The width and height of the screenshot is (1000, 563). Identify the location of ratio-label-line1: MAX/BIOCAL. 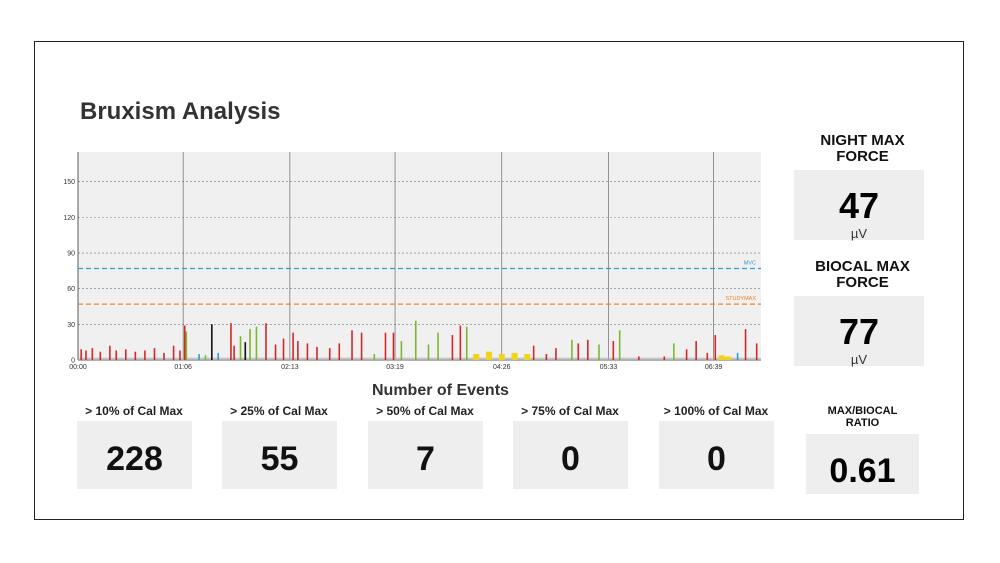
(862, 411).